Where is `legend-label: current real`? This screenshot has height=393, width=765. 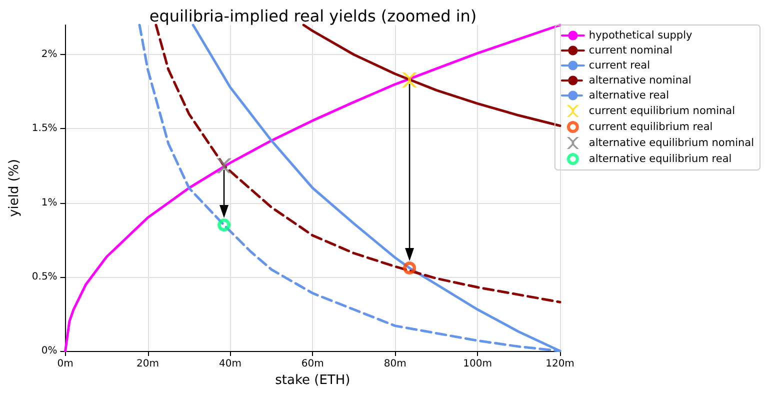
legend-label: current real is located at coordinates (619, 66).